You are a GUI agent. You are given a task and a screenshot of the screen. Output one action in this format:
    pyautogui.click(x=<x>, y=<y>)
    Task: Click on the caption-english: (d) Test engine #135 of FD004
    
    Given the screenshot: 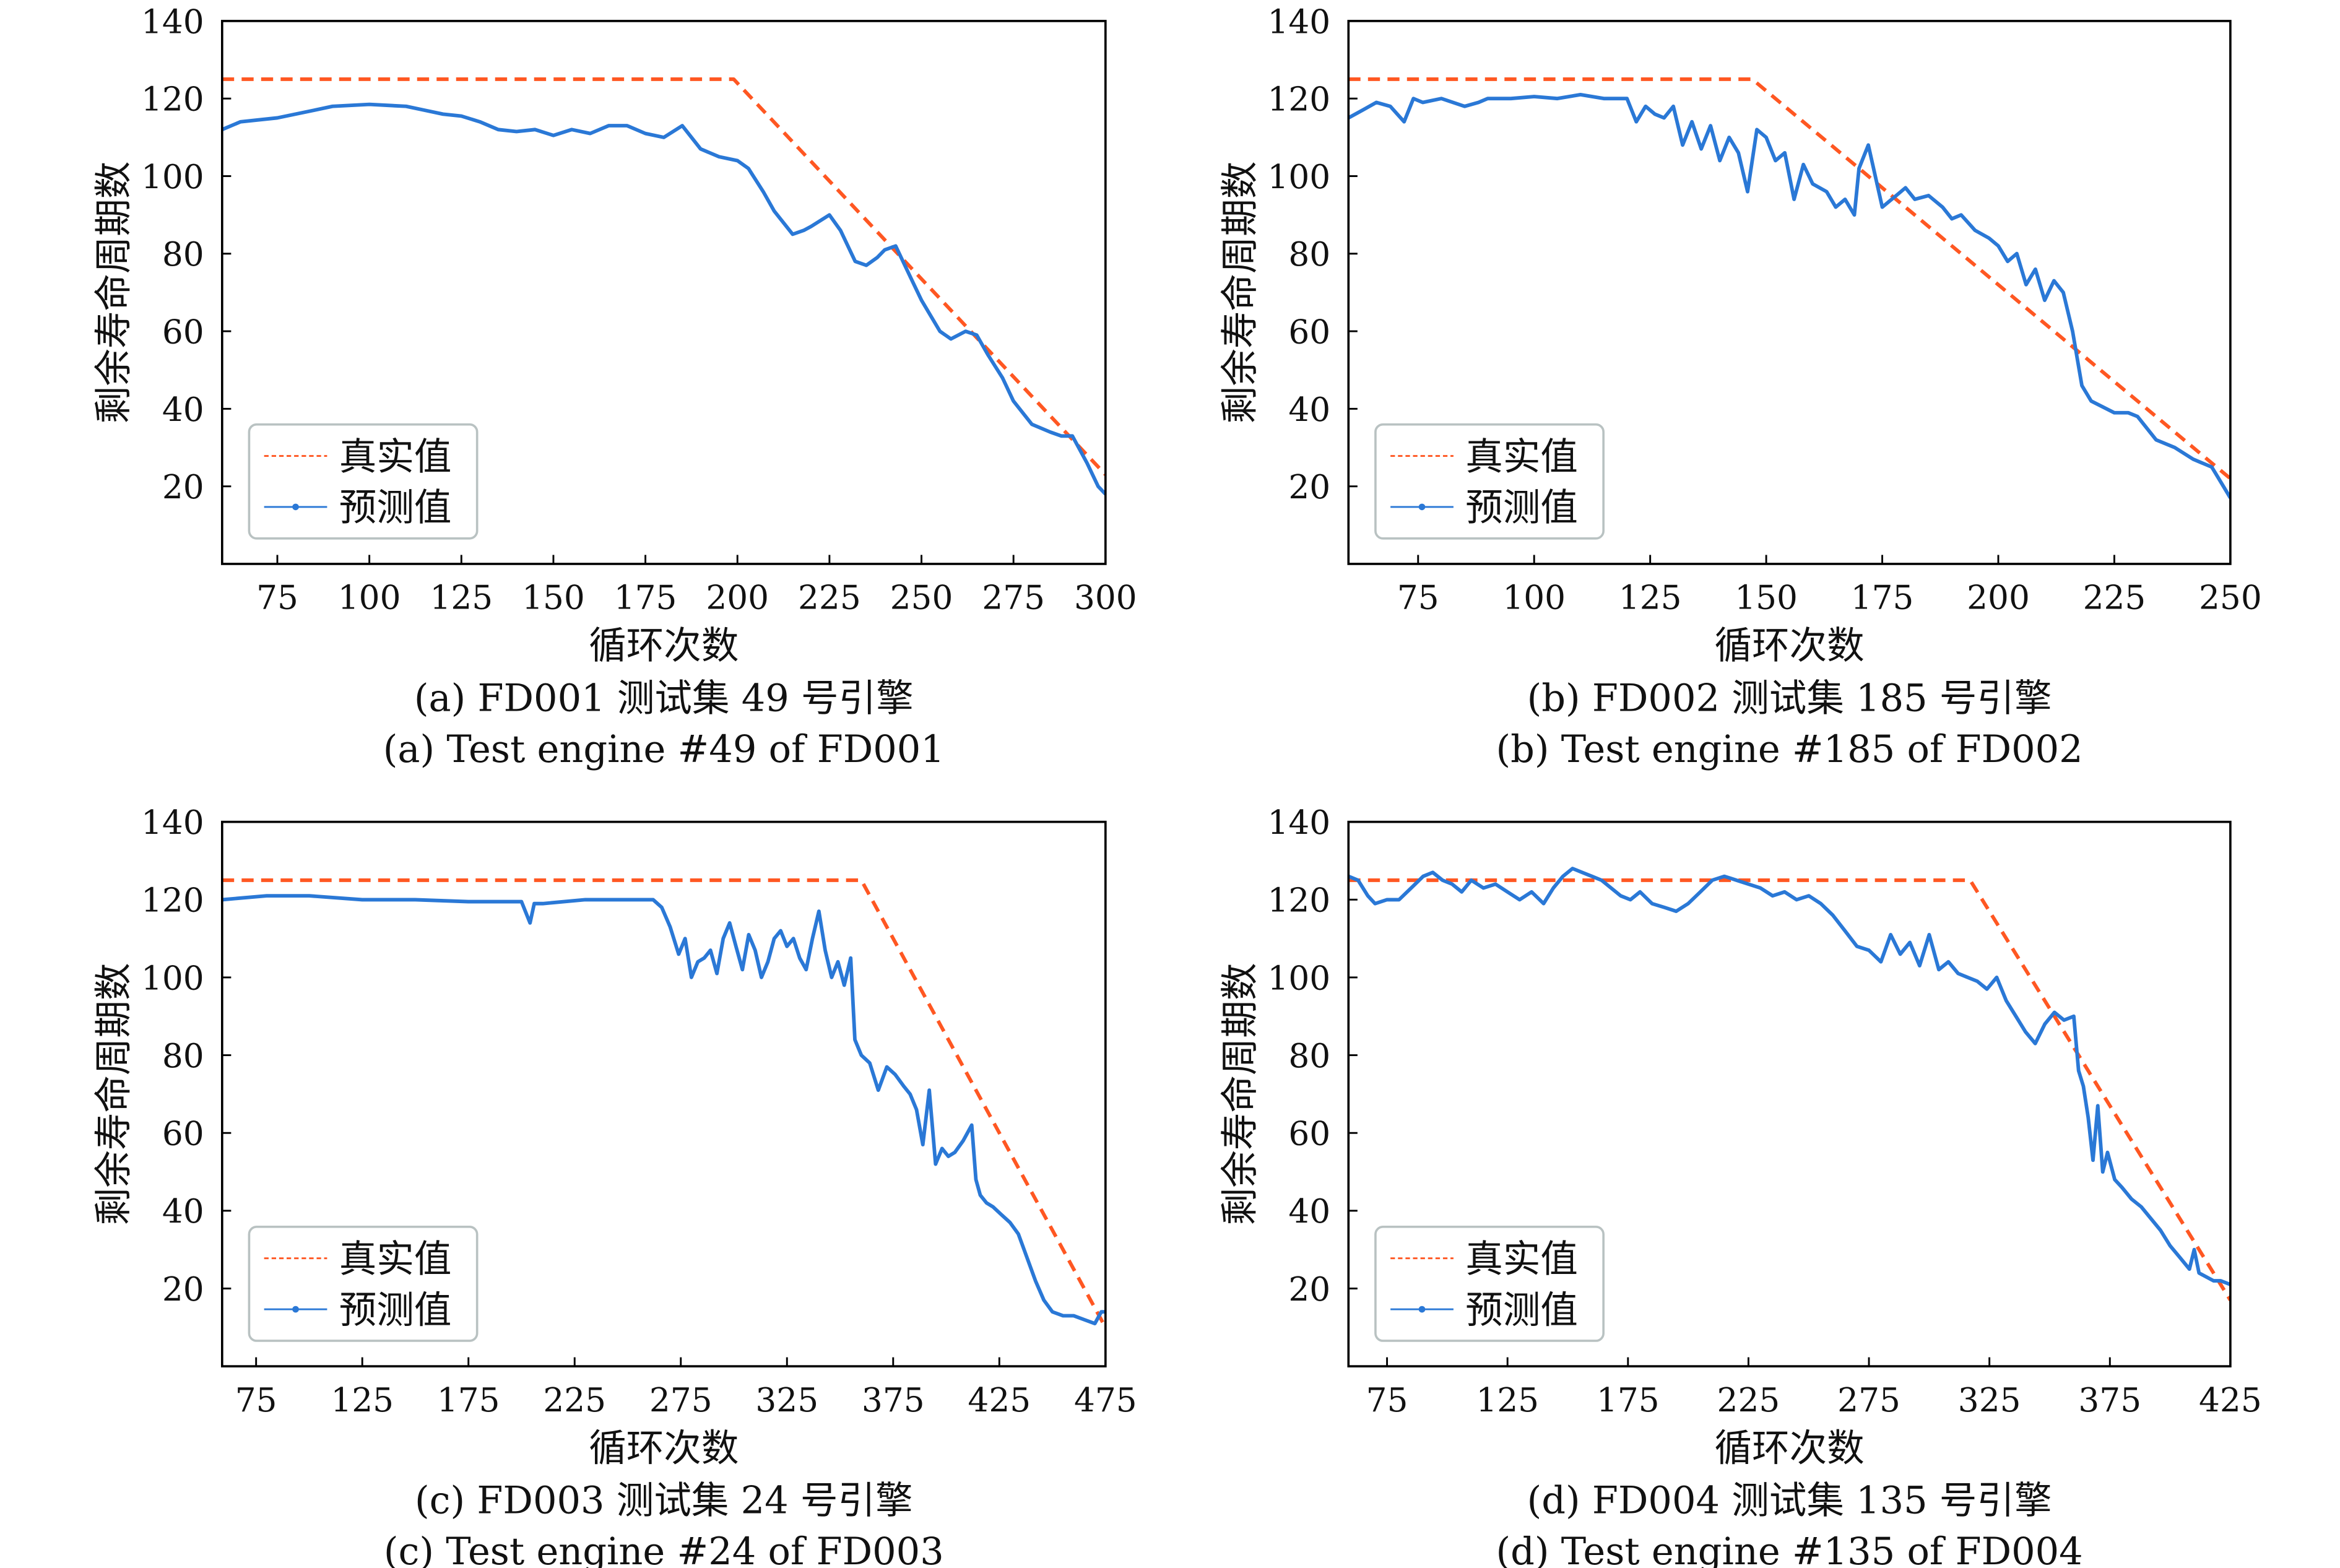 What is the action you would take?
    pyautogui.click(x=1790, y=1549)
    